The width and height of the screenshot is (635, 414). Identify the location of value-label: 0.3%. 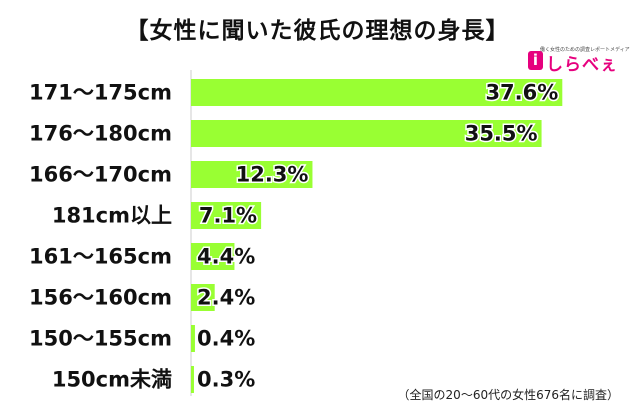
(226, 380).